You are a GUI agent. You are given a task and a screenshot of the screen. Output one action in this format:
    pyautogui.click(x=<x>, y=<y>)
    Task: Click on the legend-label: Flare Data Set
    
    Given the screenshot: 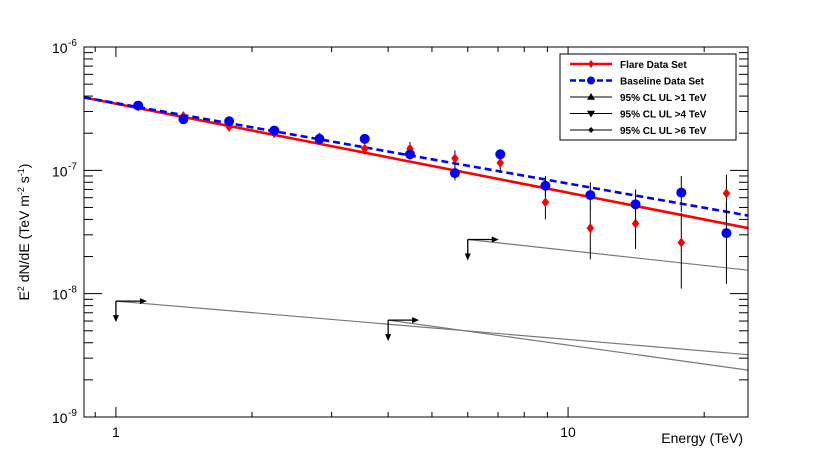 What is the action you would take?
    pyautogui.click(x=653, y=65)
    